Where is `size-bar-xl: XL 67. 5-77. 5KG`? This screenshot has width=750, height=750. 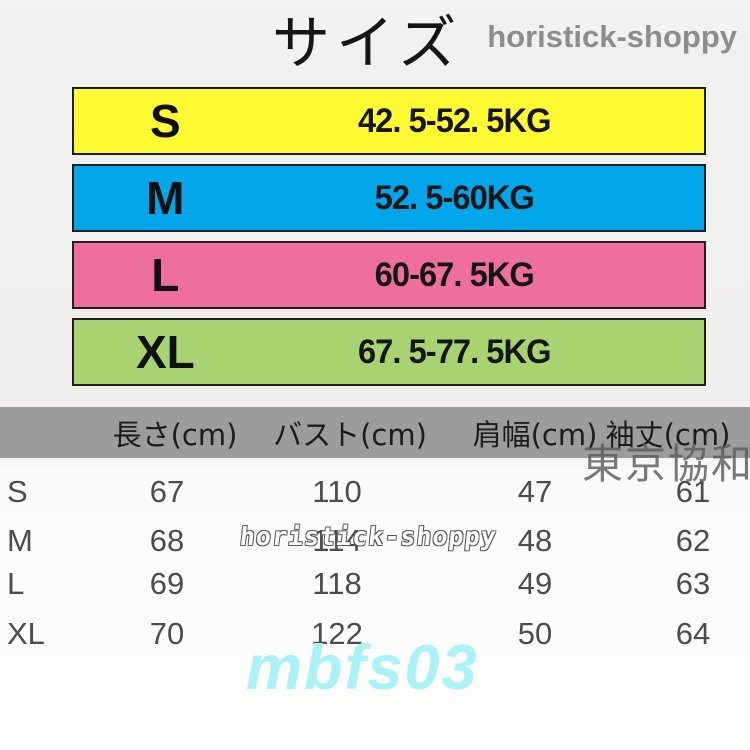
size-bar-xl: XL 67. 5-77. 5KG is located at coordinates (389, 352).